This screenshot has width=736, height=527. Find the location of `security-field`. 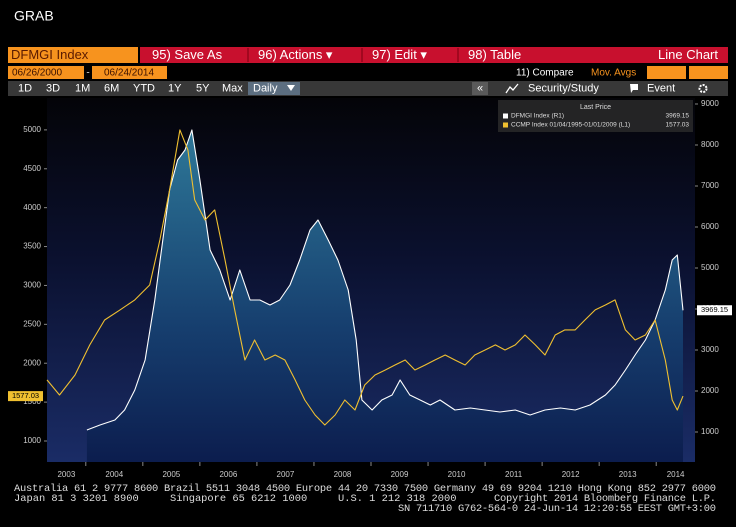

security-field is located at coordinates (73, 55).